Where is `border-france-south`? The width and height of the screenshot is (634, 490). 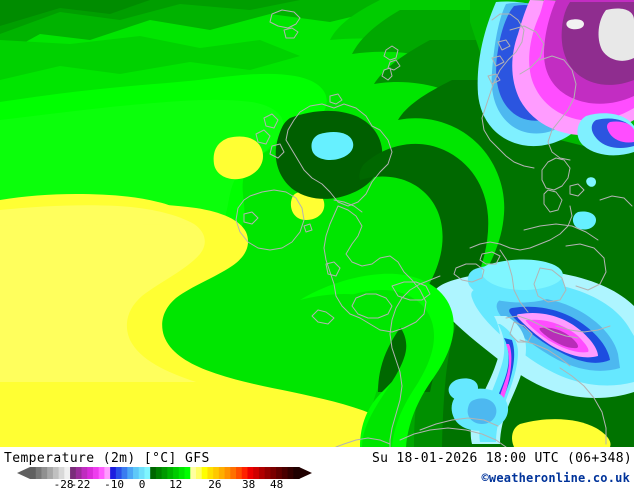
border-france-south is located at coordinates (459, 424).